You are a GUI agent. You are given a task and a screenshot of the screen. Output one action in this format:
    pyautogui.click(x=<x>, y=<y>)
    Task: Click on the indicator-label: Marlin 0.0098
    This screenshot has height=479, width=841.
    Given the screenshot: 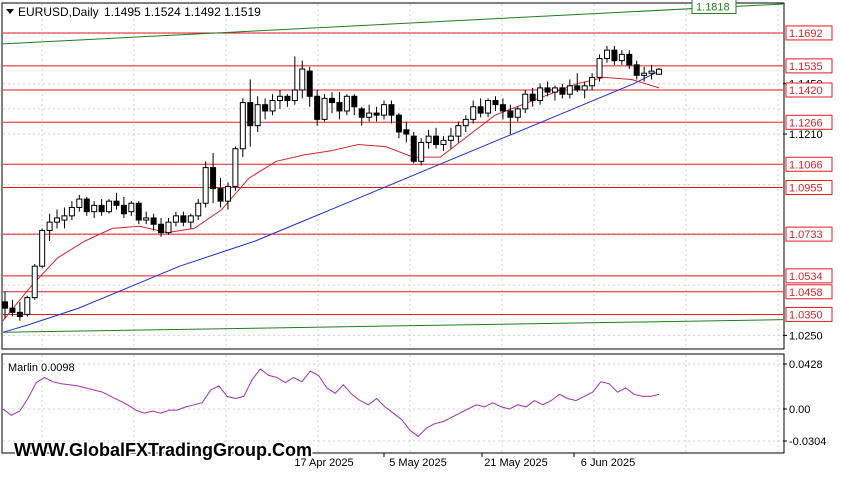 What is the action you would take?
    pyautogui.click(x=41, y=368)
    